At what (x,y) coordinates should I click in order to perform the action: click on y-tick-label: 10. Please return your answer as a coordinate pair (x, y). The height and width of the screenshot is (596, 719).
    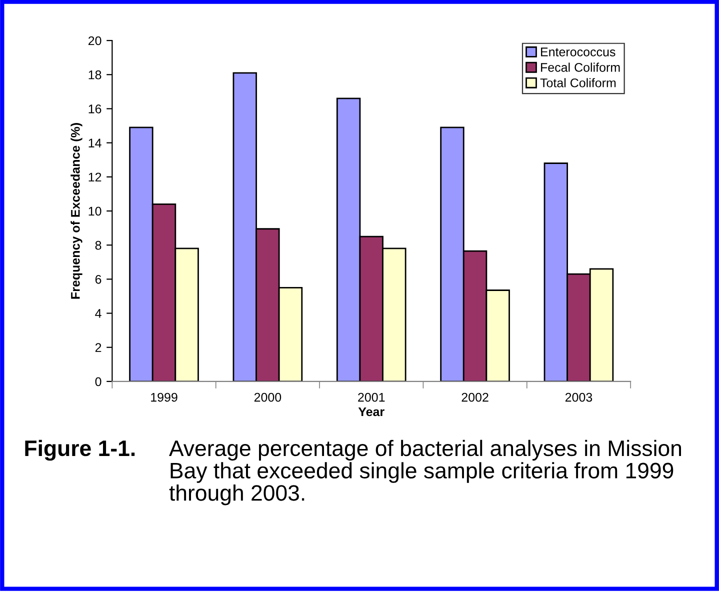
    Looking at the image, I should click on (95, 211).